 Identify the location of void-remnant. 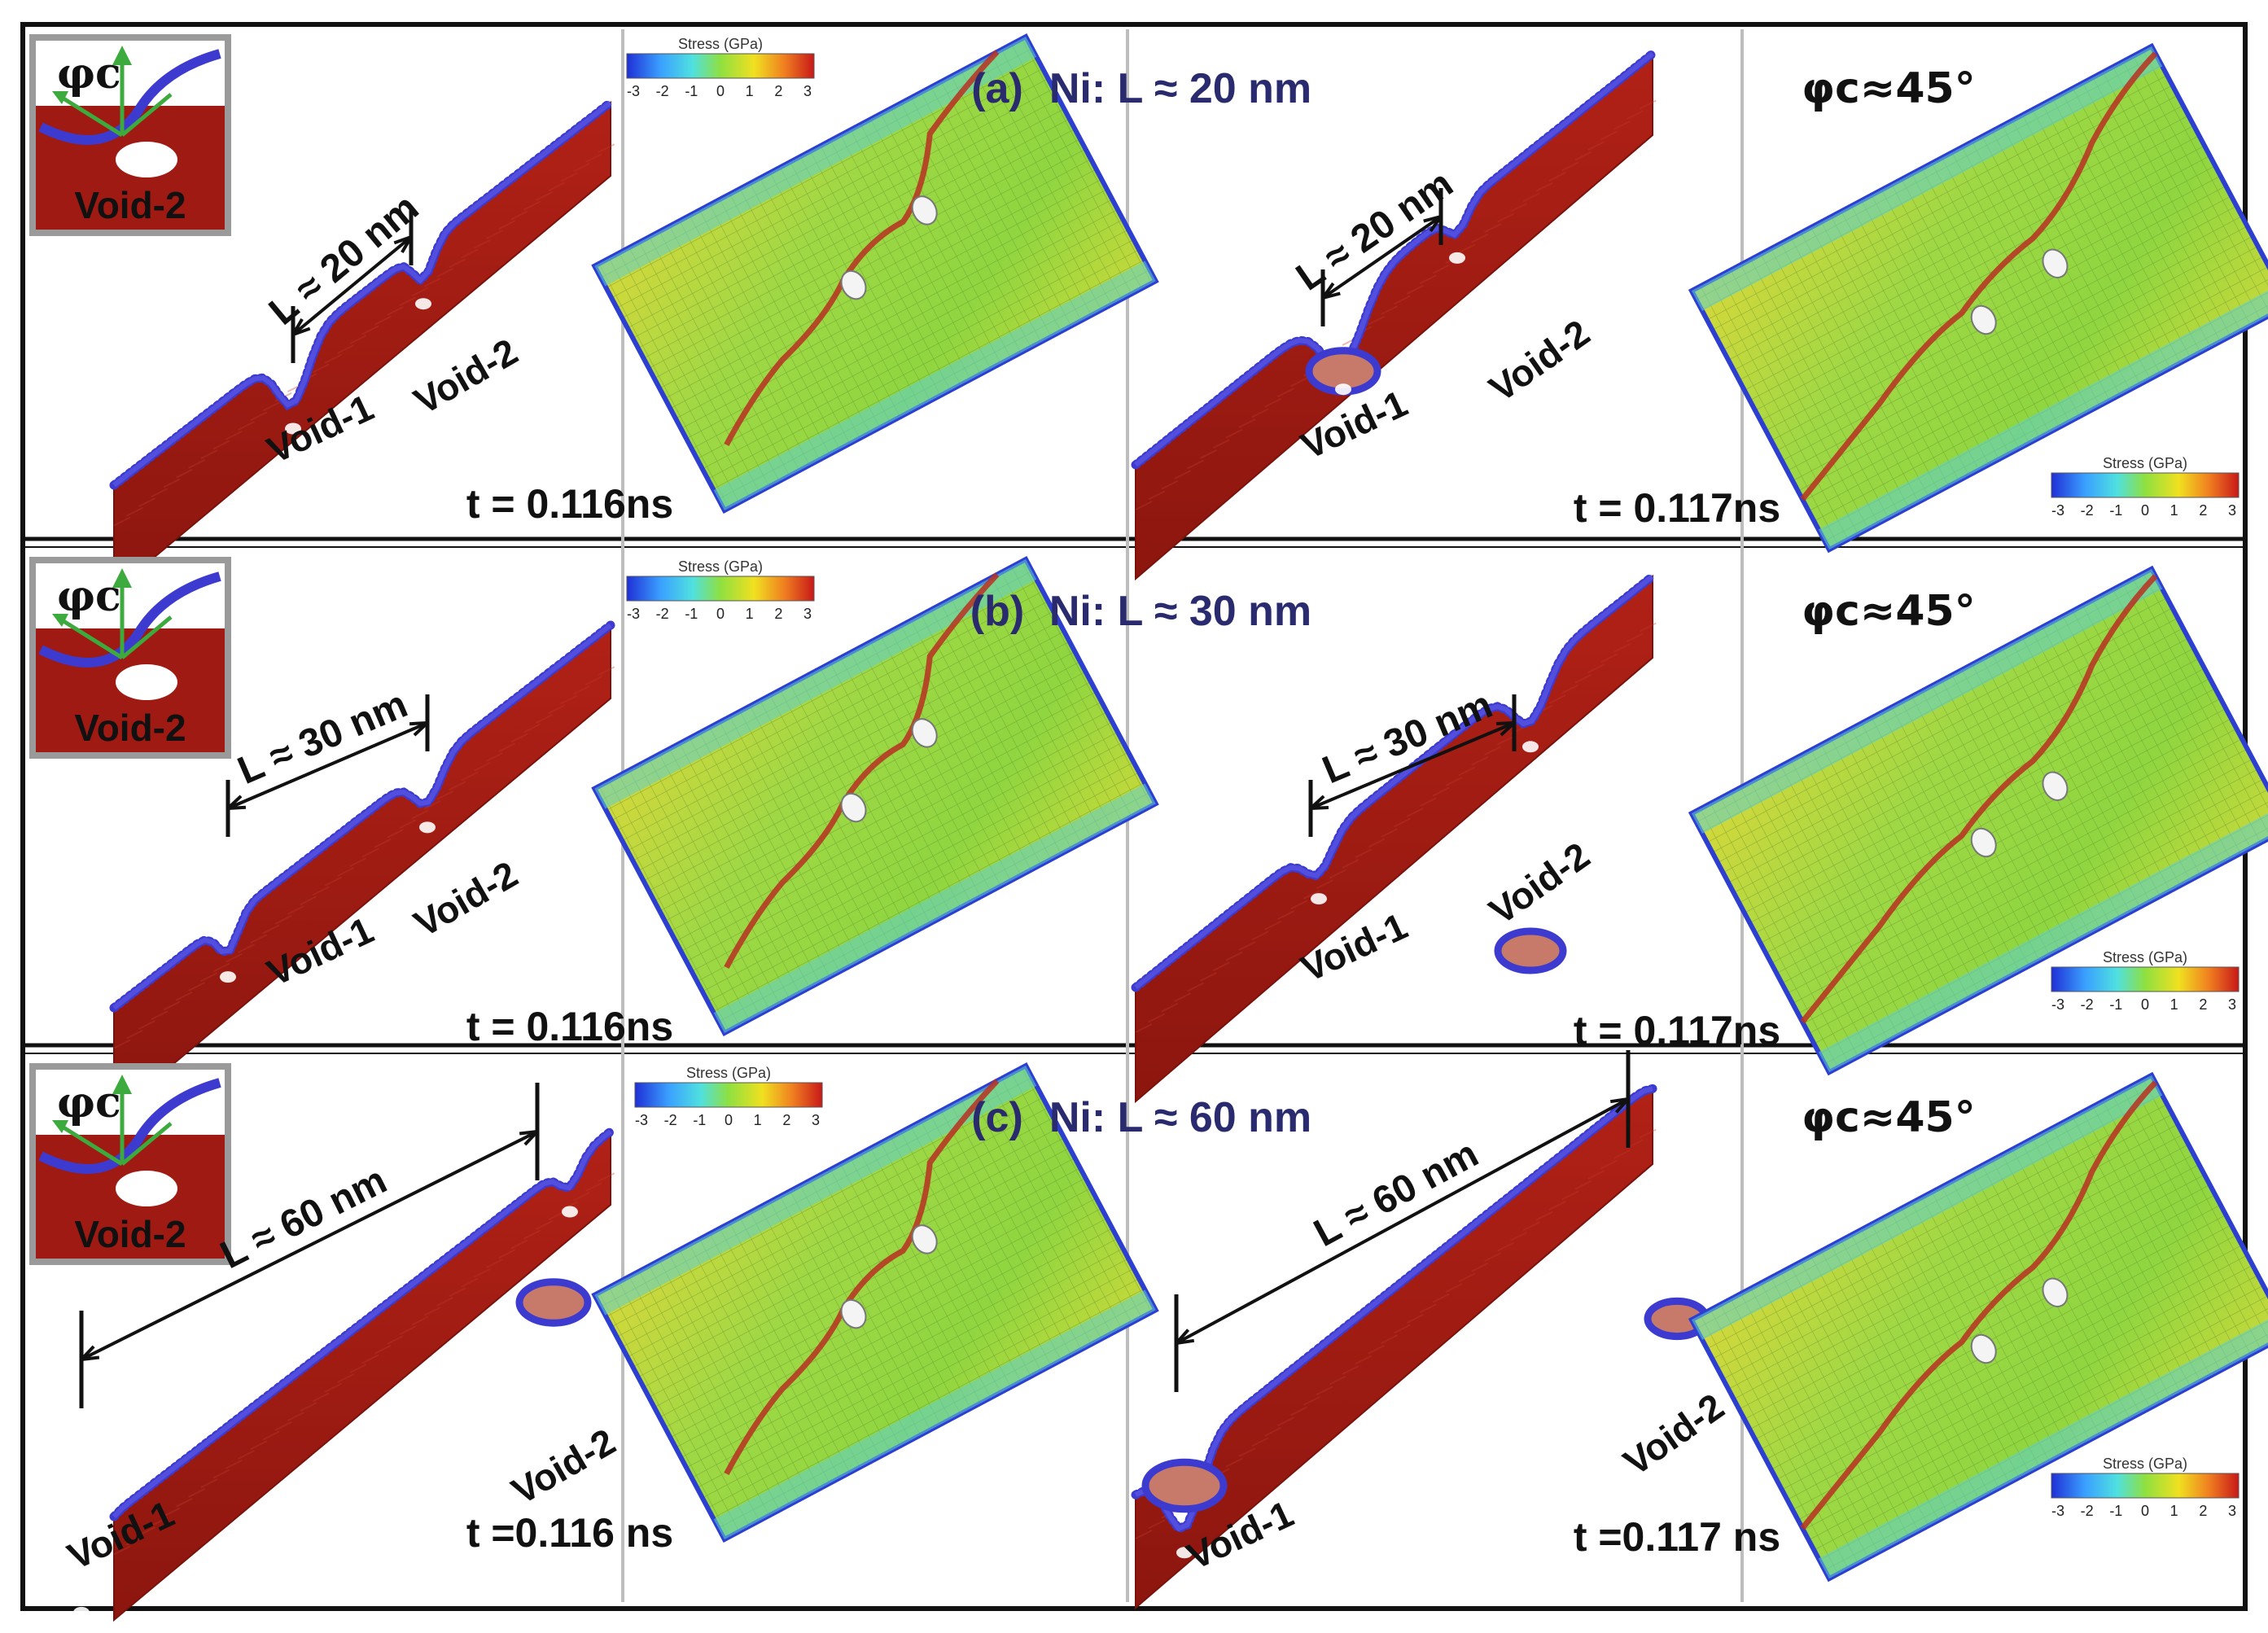
(1343, 389).